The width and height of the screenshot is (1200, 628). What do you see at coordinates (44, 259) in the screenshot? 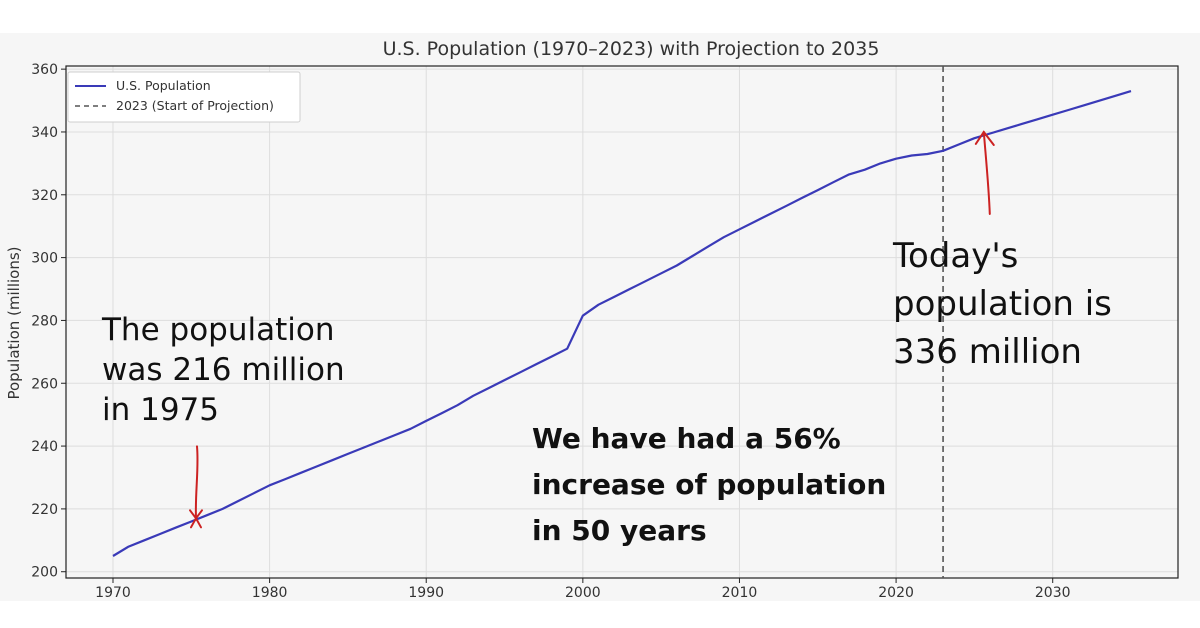
I see `tick-label-y-300: 300` at bounding box center [44, 259].